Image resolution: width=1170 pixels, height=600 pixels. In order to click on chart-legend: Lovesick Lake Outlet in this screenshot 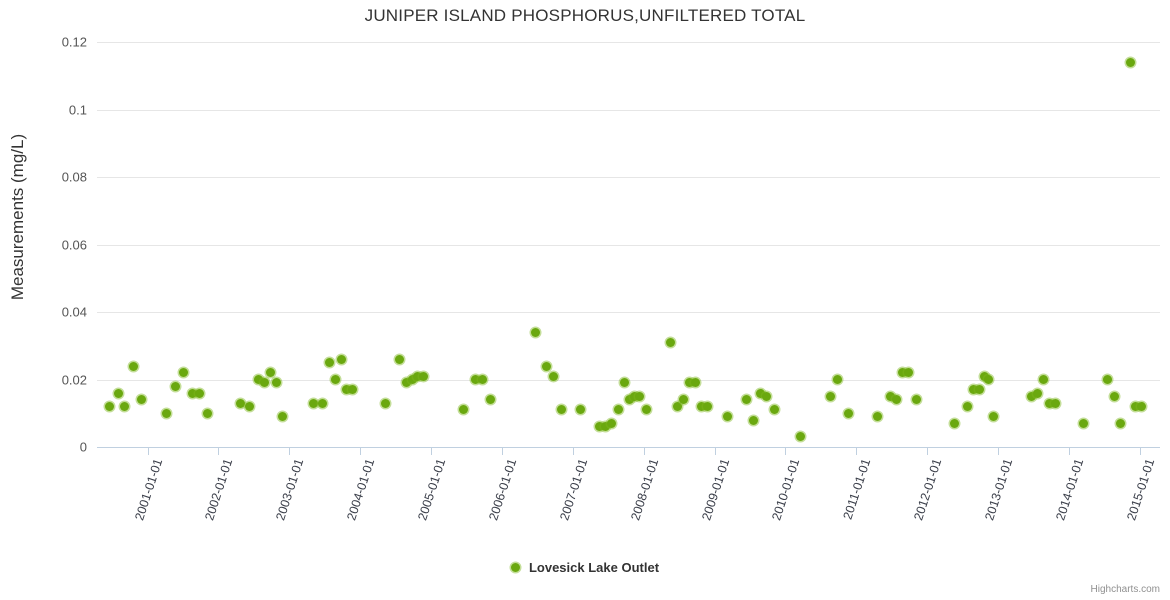, I will do `click(585, 567)`.